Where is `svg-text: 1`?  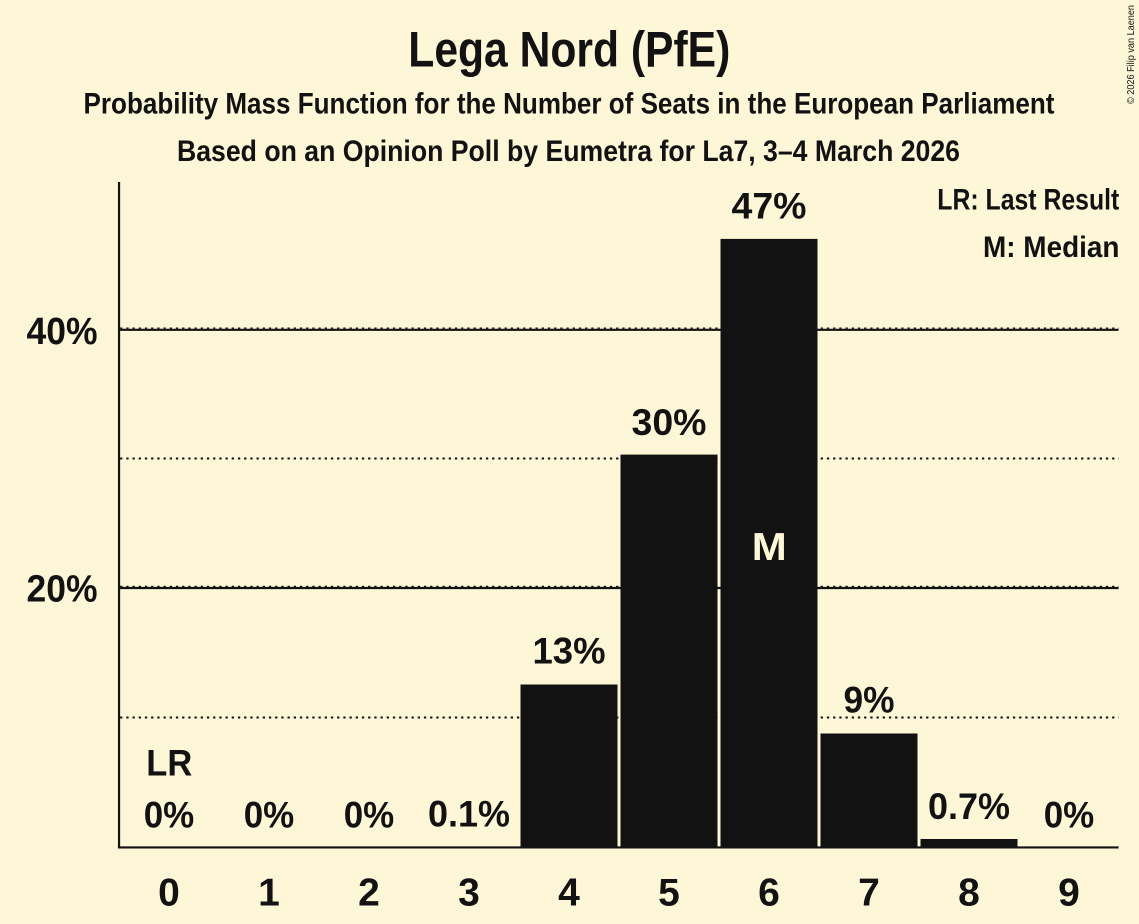
svg-text: 1 is located at coordinates (269, 893).